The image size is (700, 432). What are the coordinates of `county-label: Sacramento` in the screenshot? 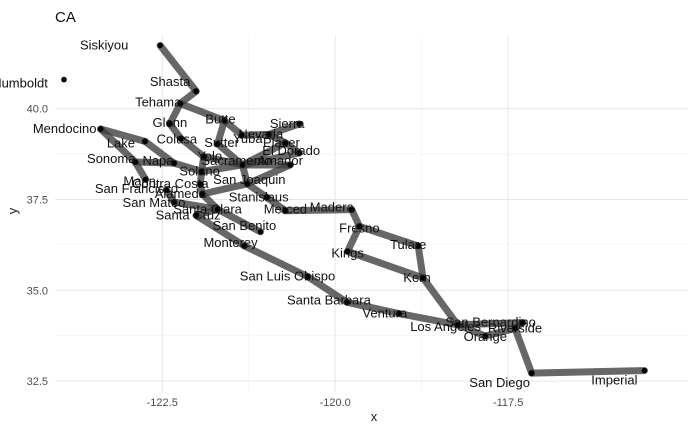 It's located at (236, 160).